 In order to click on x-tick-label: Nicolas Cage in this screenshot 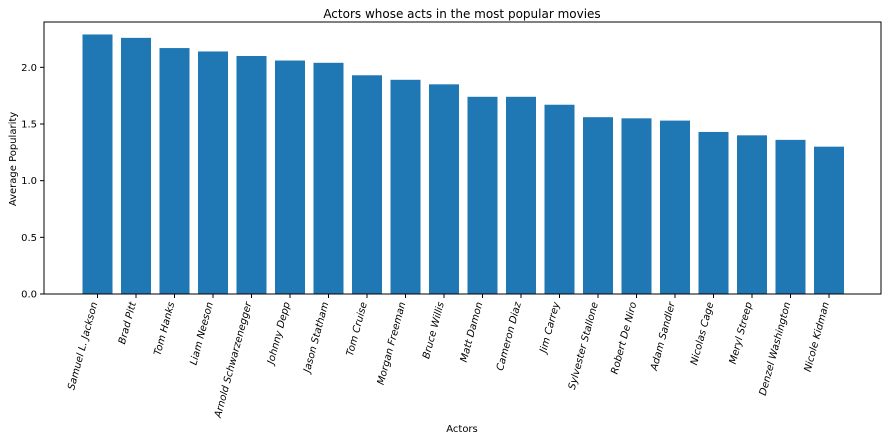, I will do `click(702, 333)`.